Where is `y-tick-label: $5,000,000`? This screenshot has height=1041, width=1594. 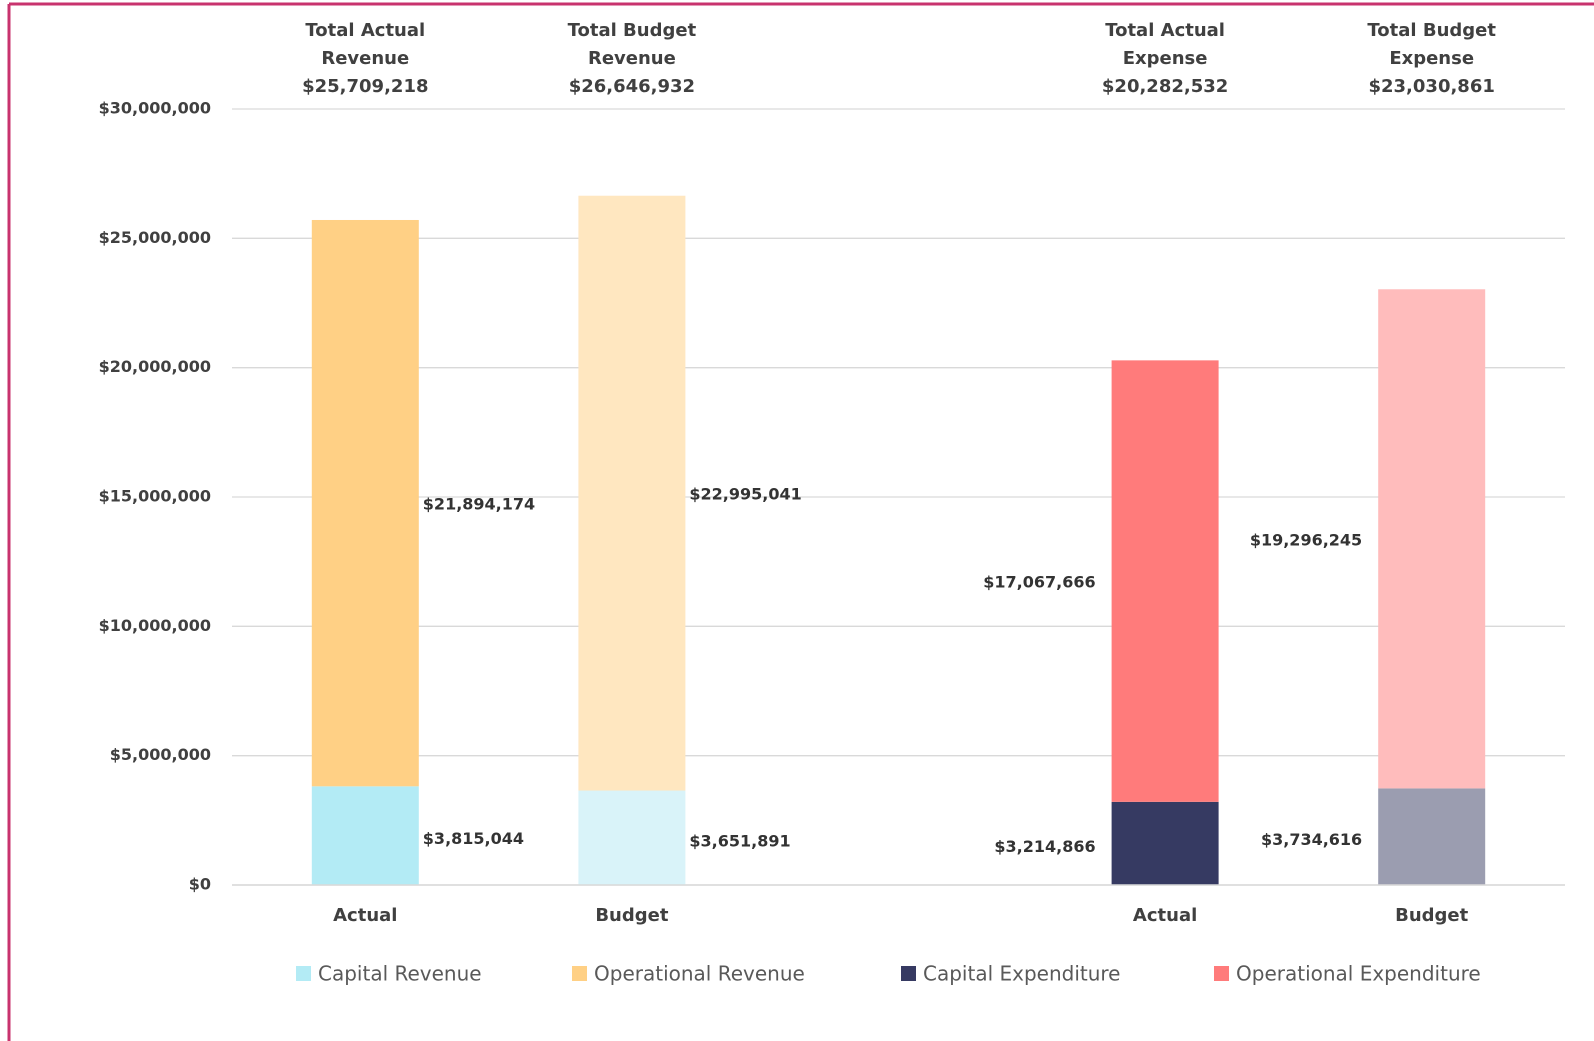 y-tick-label: $5,000,000 is located at coordinates (160, 754).